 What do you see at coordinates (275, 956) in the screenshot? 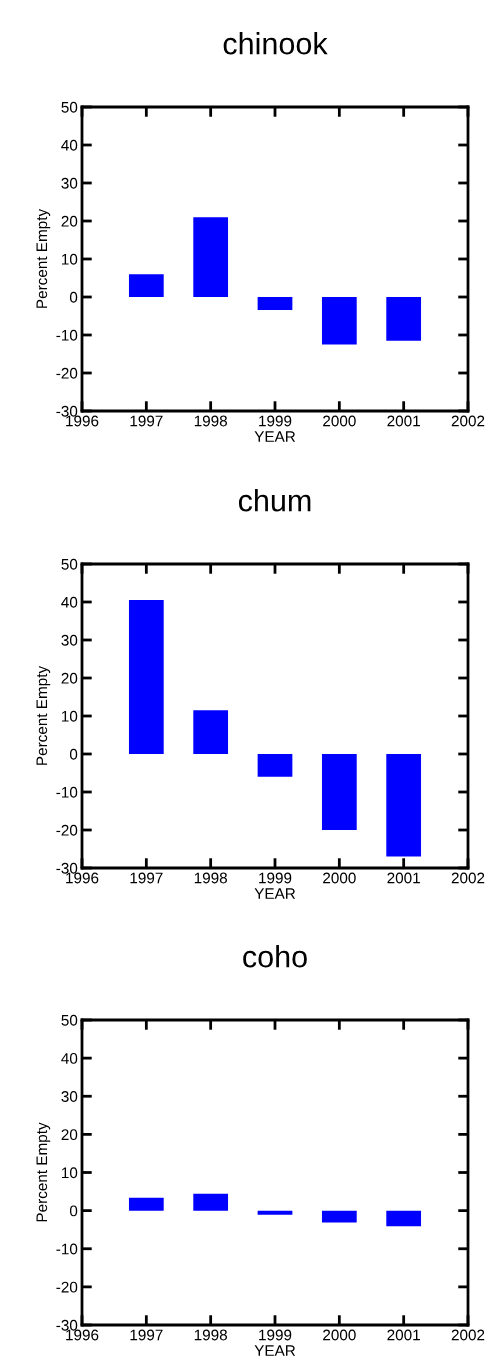
I see `chart-title: coho` at bounding box center [275, 956].